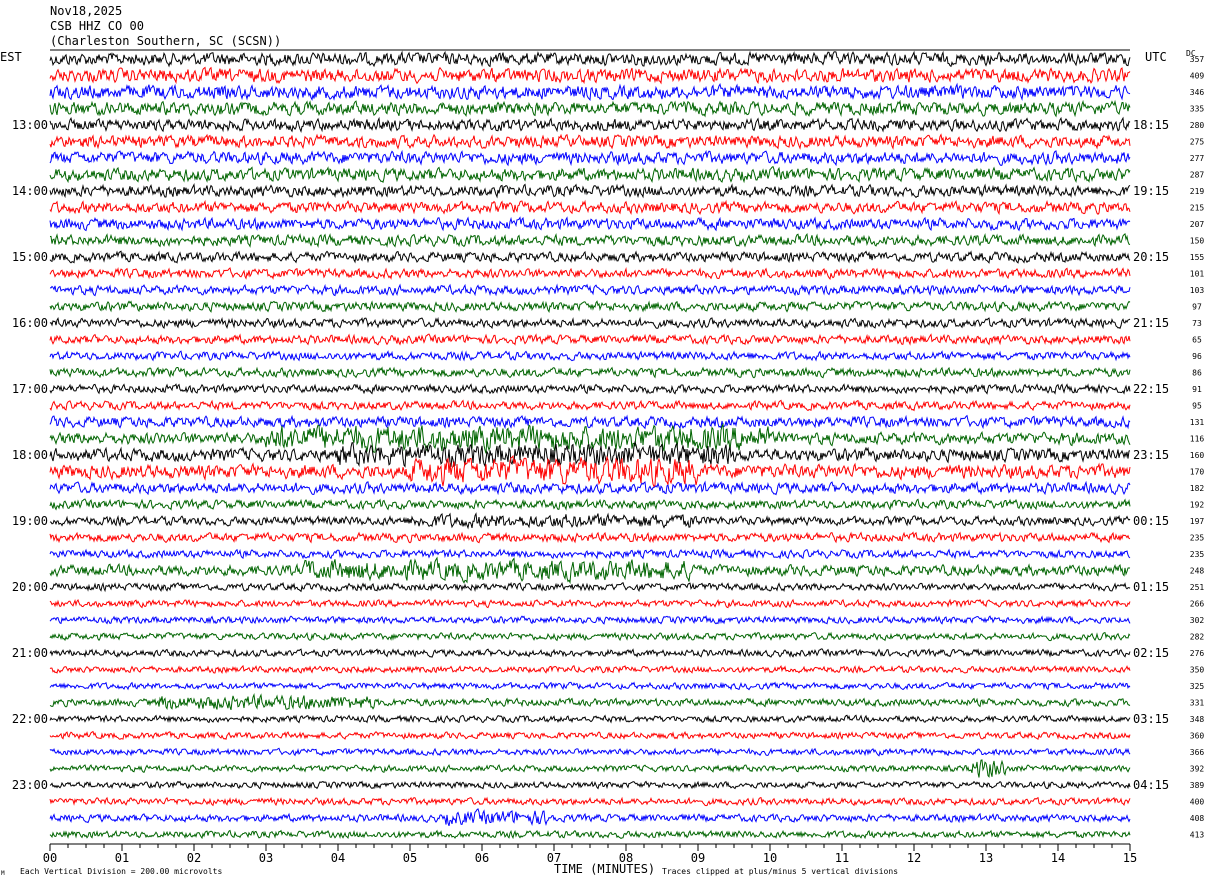  Describe the element at coordinates (1197, 274) in the screenshot. I see `dc-offset-label: 101` at that location.